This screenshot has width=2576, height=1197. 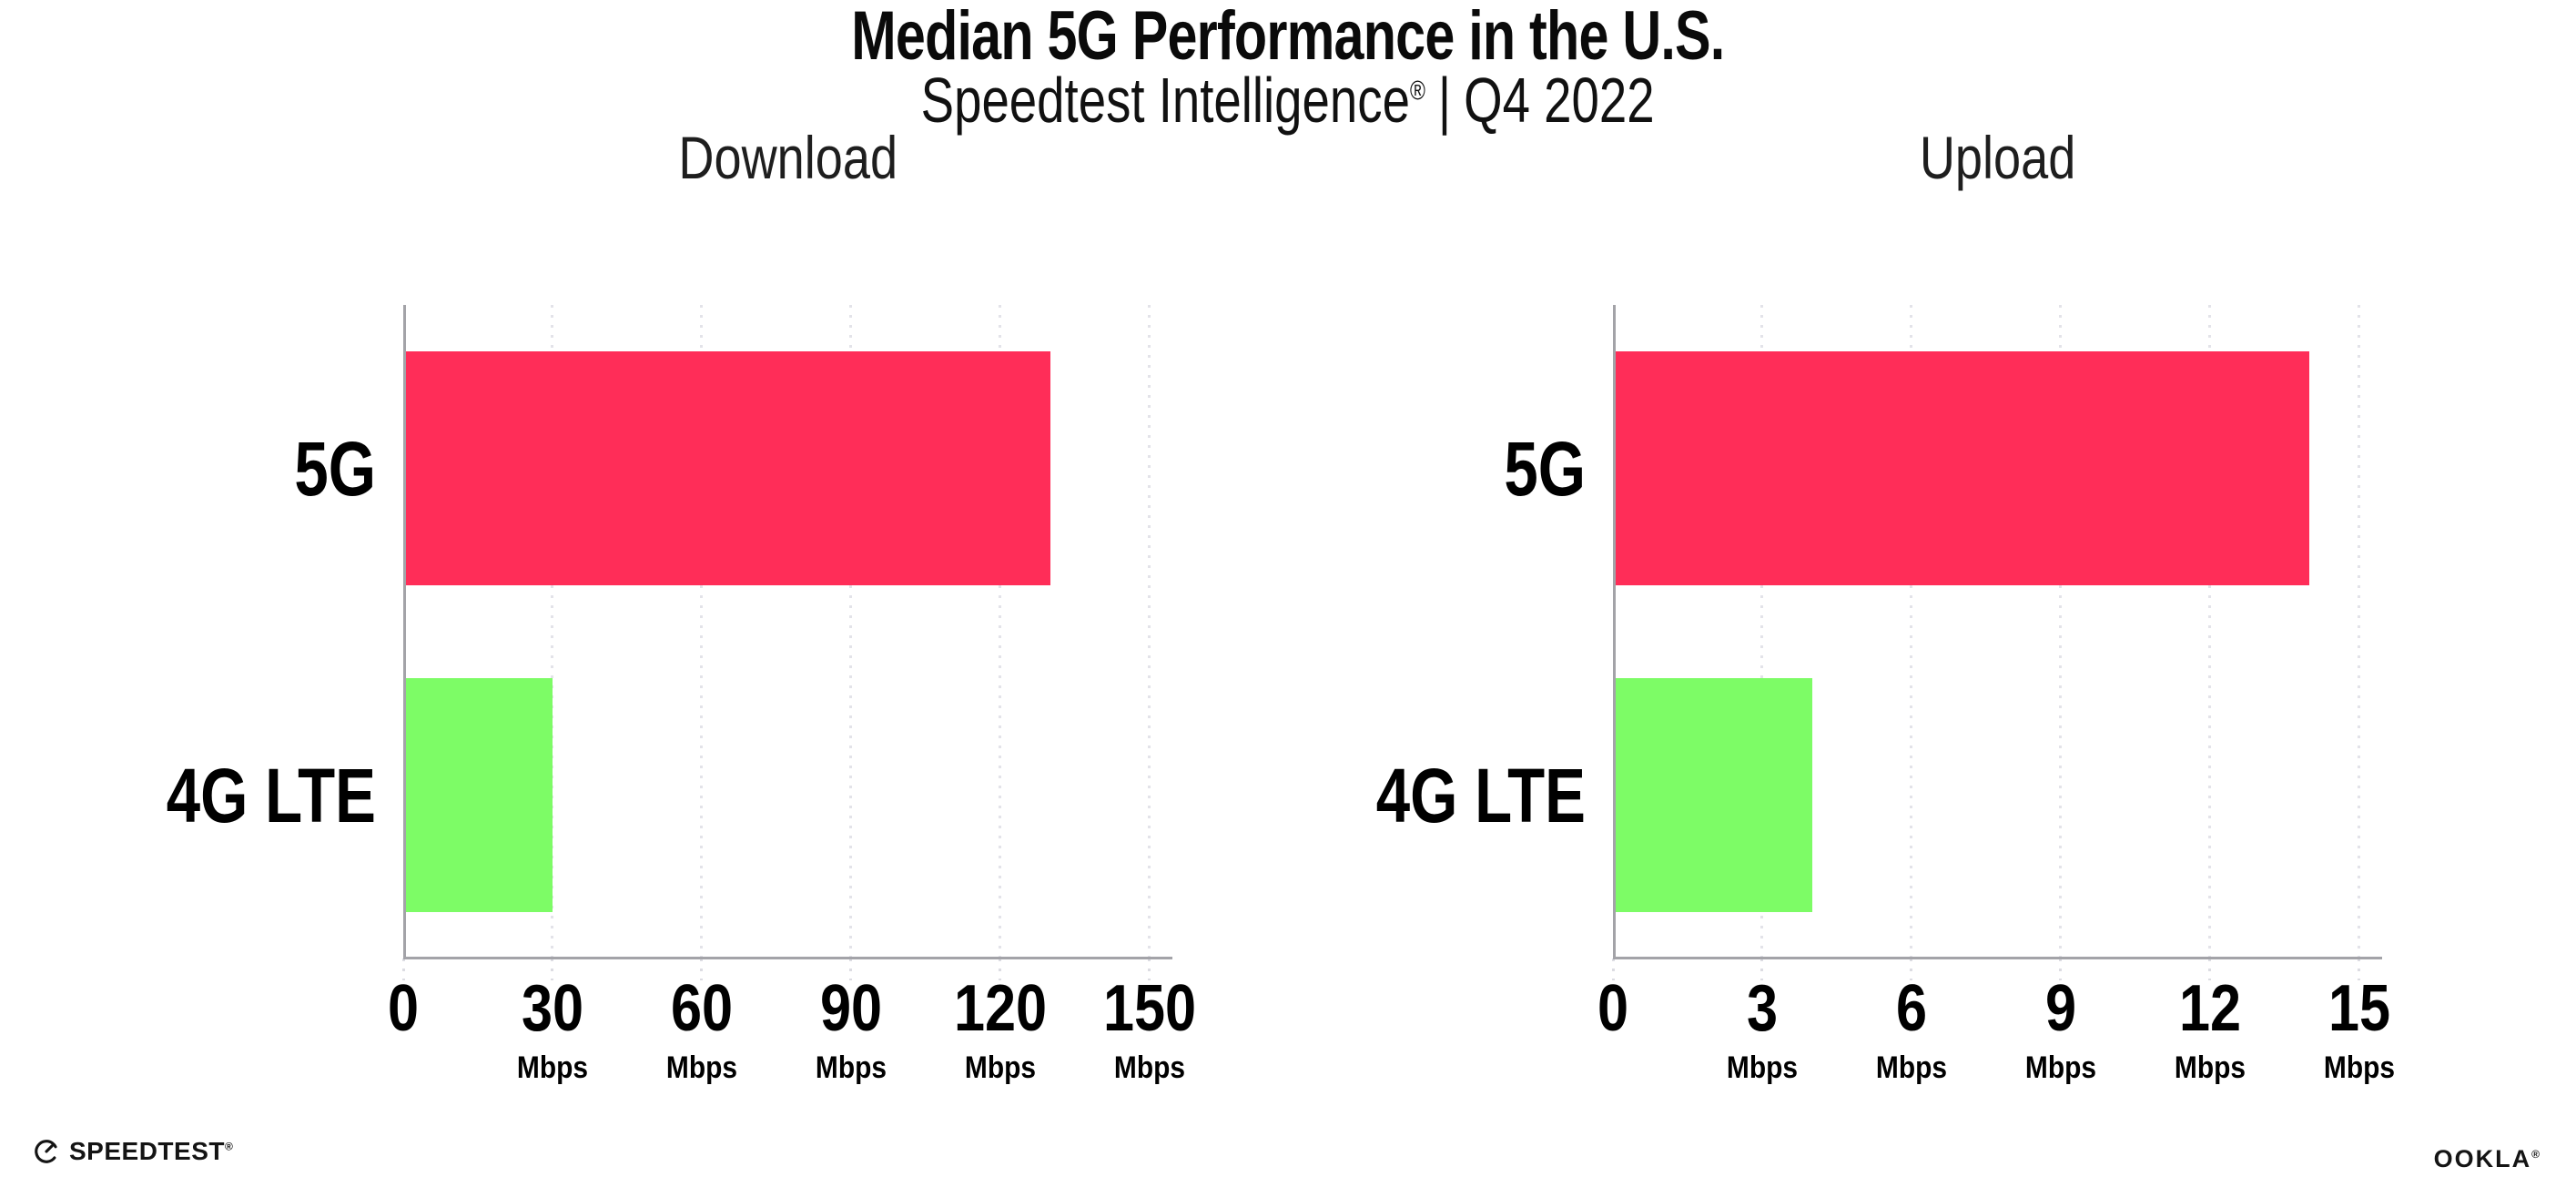 What do you see at coordinates (1480, 795) in the screenshot?
I see `upload-category-label-4g-lte: 4G LTE` at bounding box center [1480, 795].